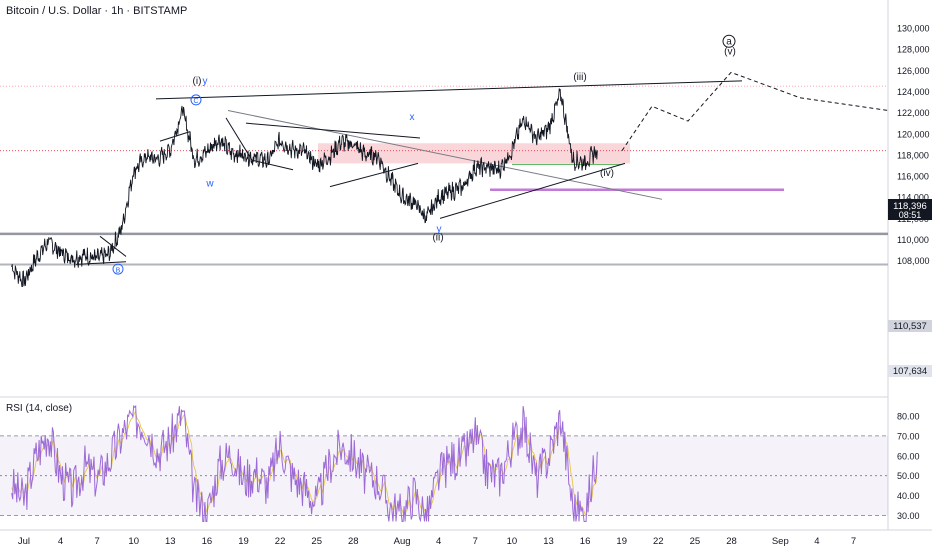 The image size is (932, 550). I want to click on upper-trendline, so click(449, 90).